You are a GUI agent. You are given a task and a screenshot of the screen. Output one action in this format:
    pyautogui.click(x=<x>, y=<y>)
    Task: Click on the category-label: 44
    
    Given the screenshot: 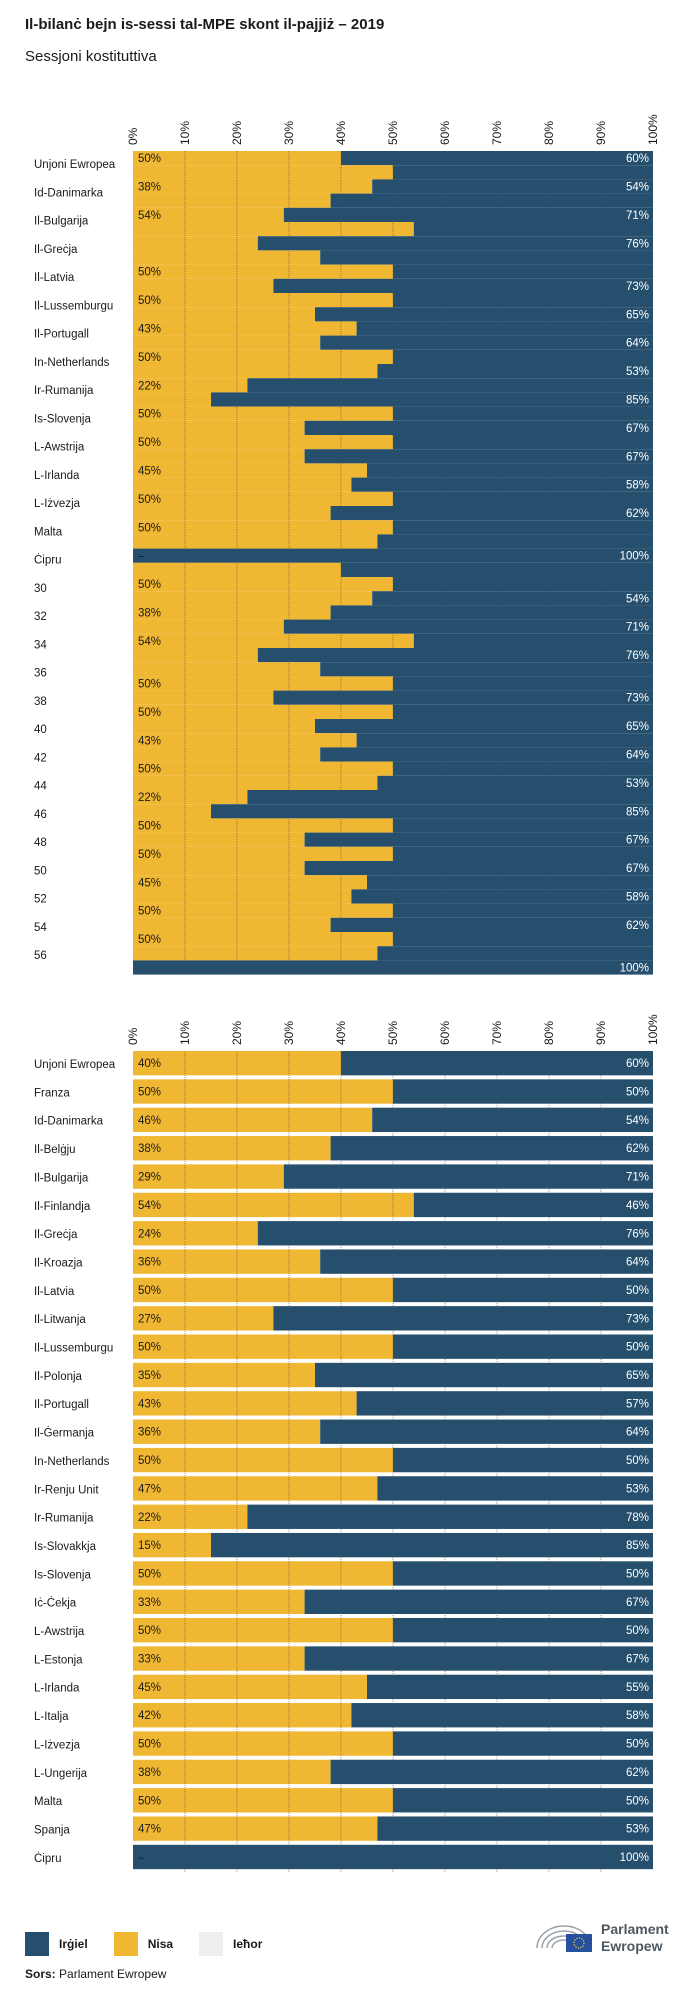 What is the action you would take?
    pyautogui.click(x=40, y=787)
    